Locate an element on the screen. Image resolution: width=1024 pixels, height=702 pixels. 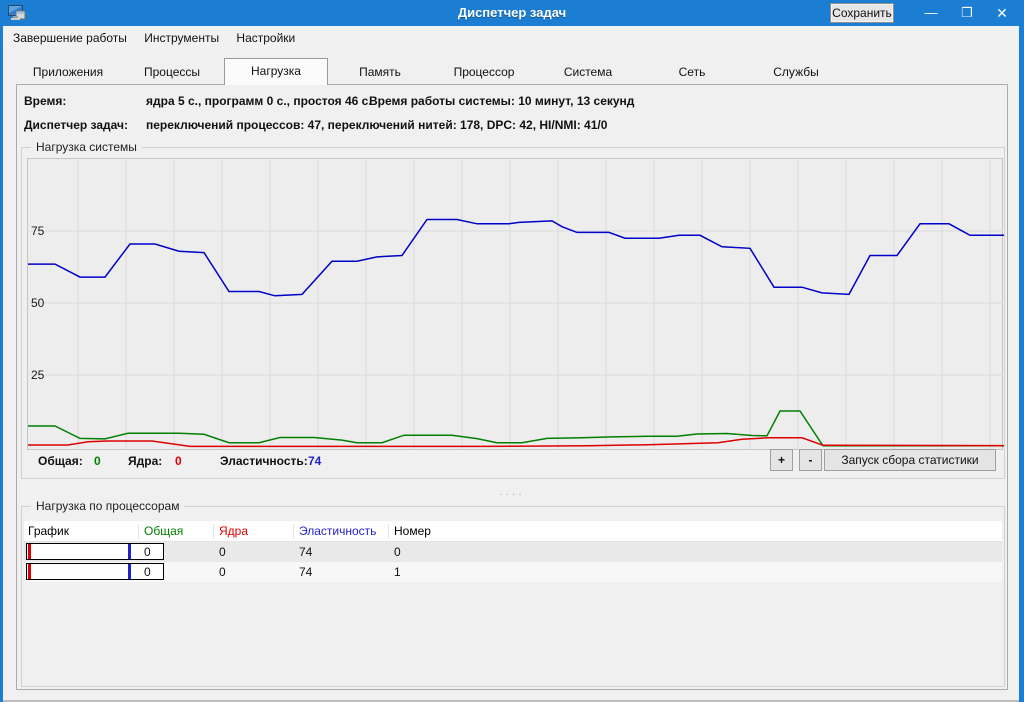
cpu-col-header: Номер is located at coordinates (412, 531).